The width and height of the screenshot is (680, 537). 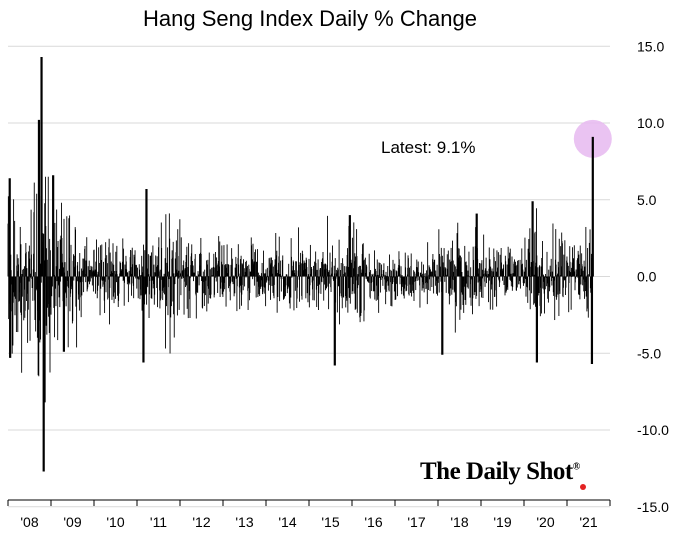 What do you see at coordinates (158, 522) in the screenshot?
I see `x-tick-label: '11` at bounding box center [158, 522].